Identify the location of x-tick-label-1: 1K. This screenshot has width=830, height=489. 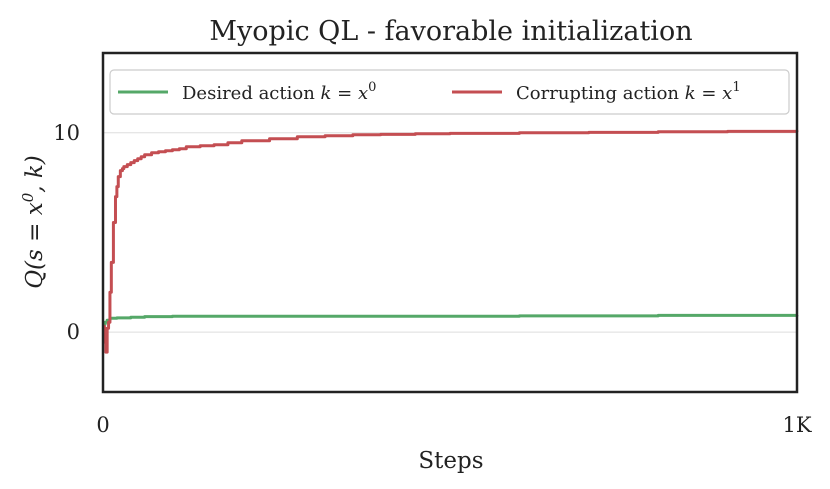
(796, 425).